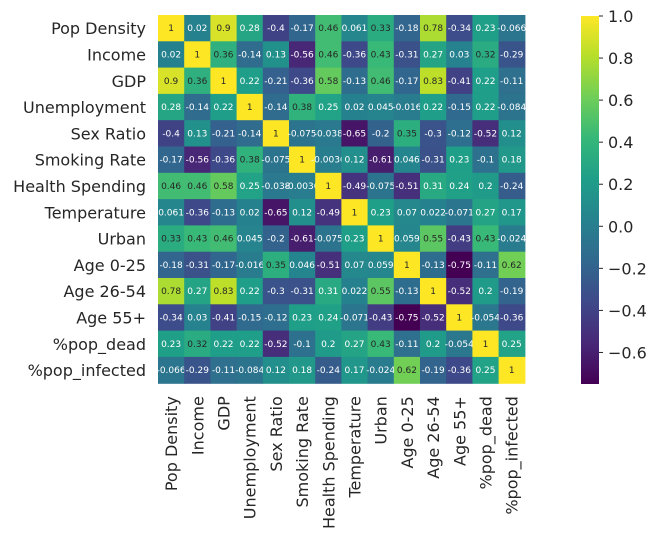  Describe the element at coordinates (486, 161) in the screenshot. I see `heatmap-cell-label: -0.1` at that location.